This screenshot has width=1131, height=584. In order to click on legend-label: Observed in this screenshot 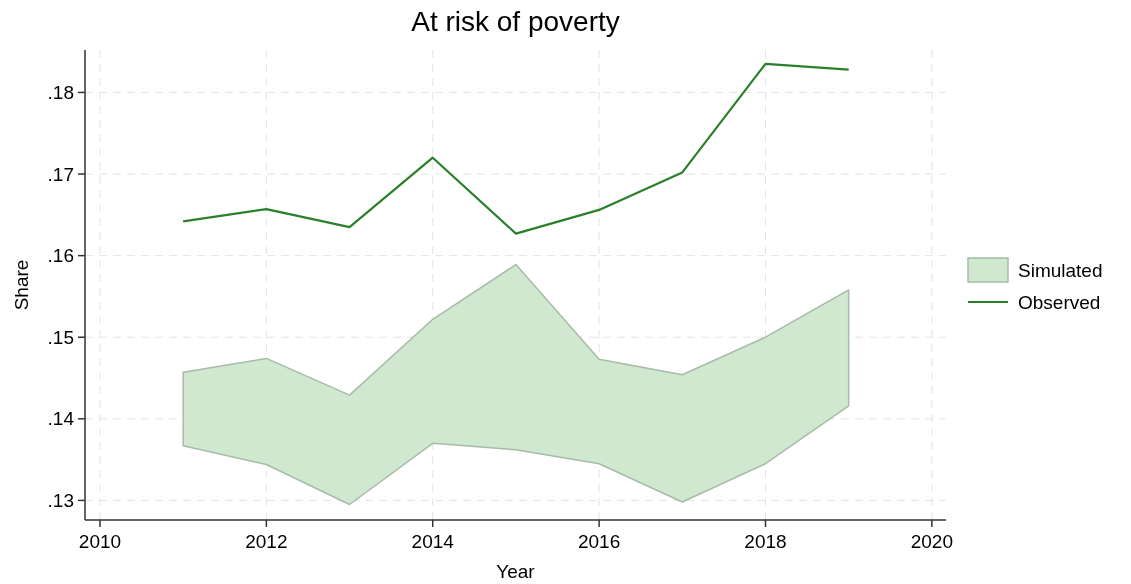, I will do `click(1059, 302)`.